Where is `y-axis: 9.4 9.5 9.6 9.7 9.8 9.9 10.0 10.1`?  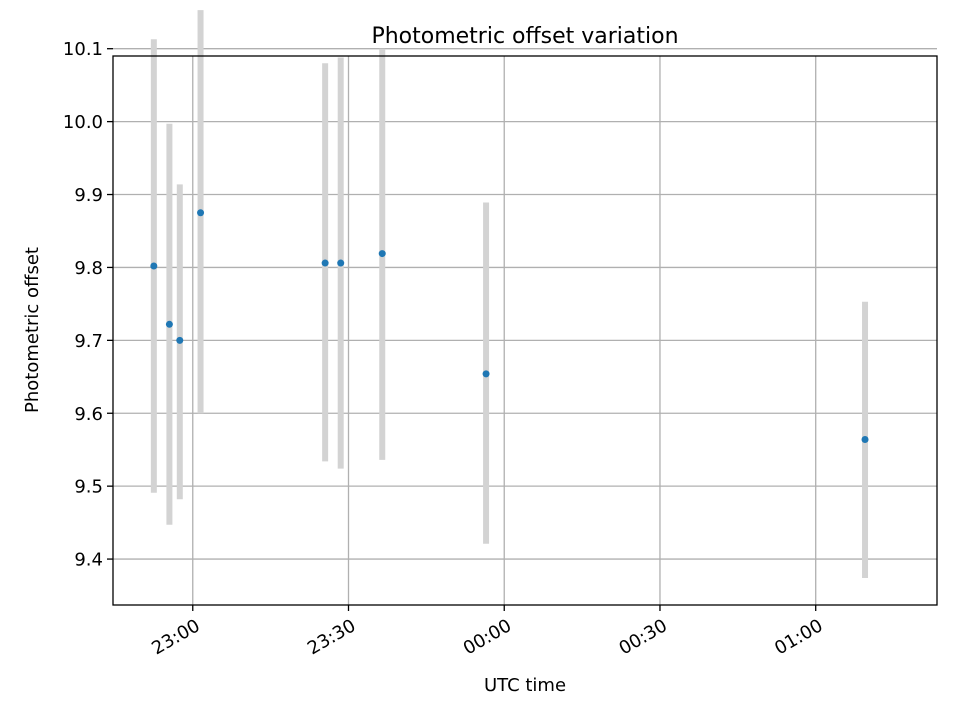 y-axis: 9.4 9.5 9.6 9.7 9.8 9.9 10.0 10.1 is located at coordinates (88, 305).